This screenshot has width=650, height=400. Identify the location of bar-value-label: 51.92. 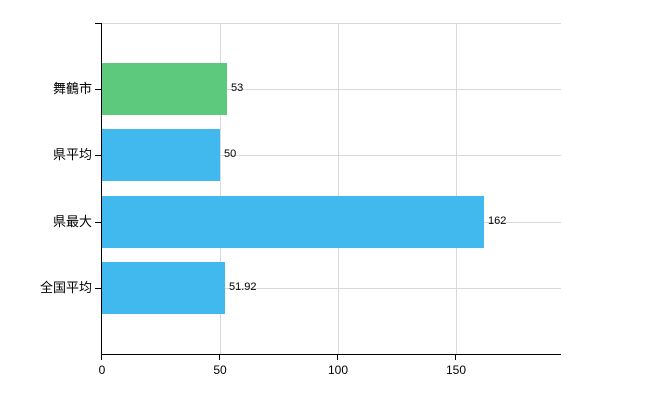
(243, 287).